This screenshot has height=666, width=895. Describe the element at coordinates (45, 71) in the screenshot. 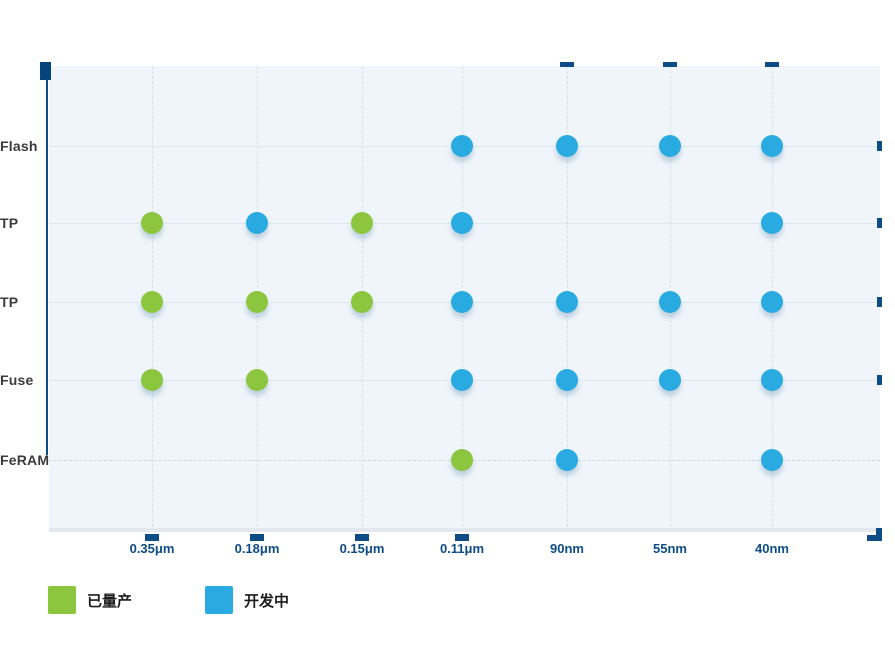

I see `y-axis-cap` at that location.